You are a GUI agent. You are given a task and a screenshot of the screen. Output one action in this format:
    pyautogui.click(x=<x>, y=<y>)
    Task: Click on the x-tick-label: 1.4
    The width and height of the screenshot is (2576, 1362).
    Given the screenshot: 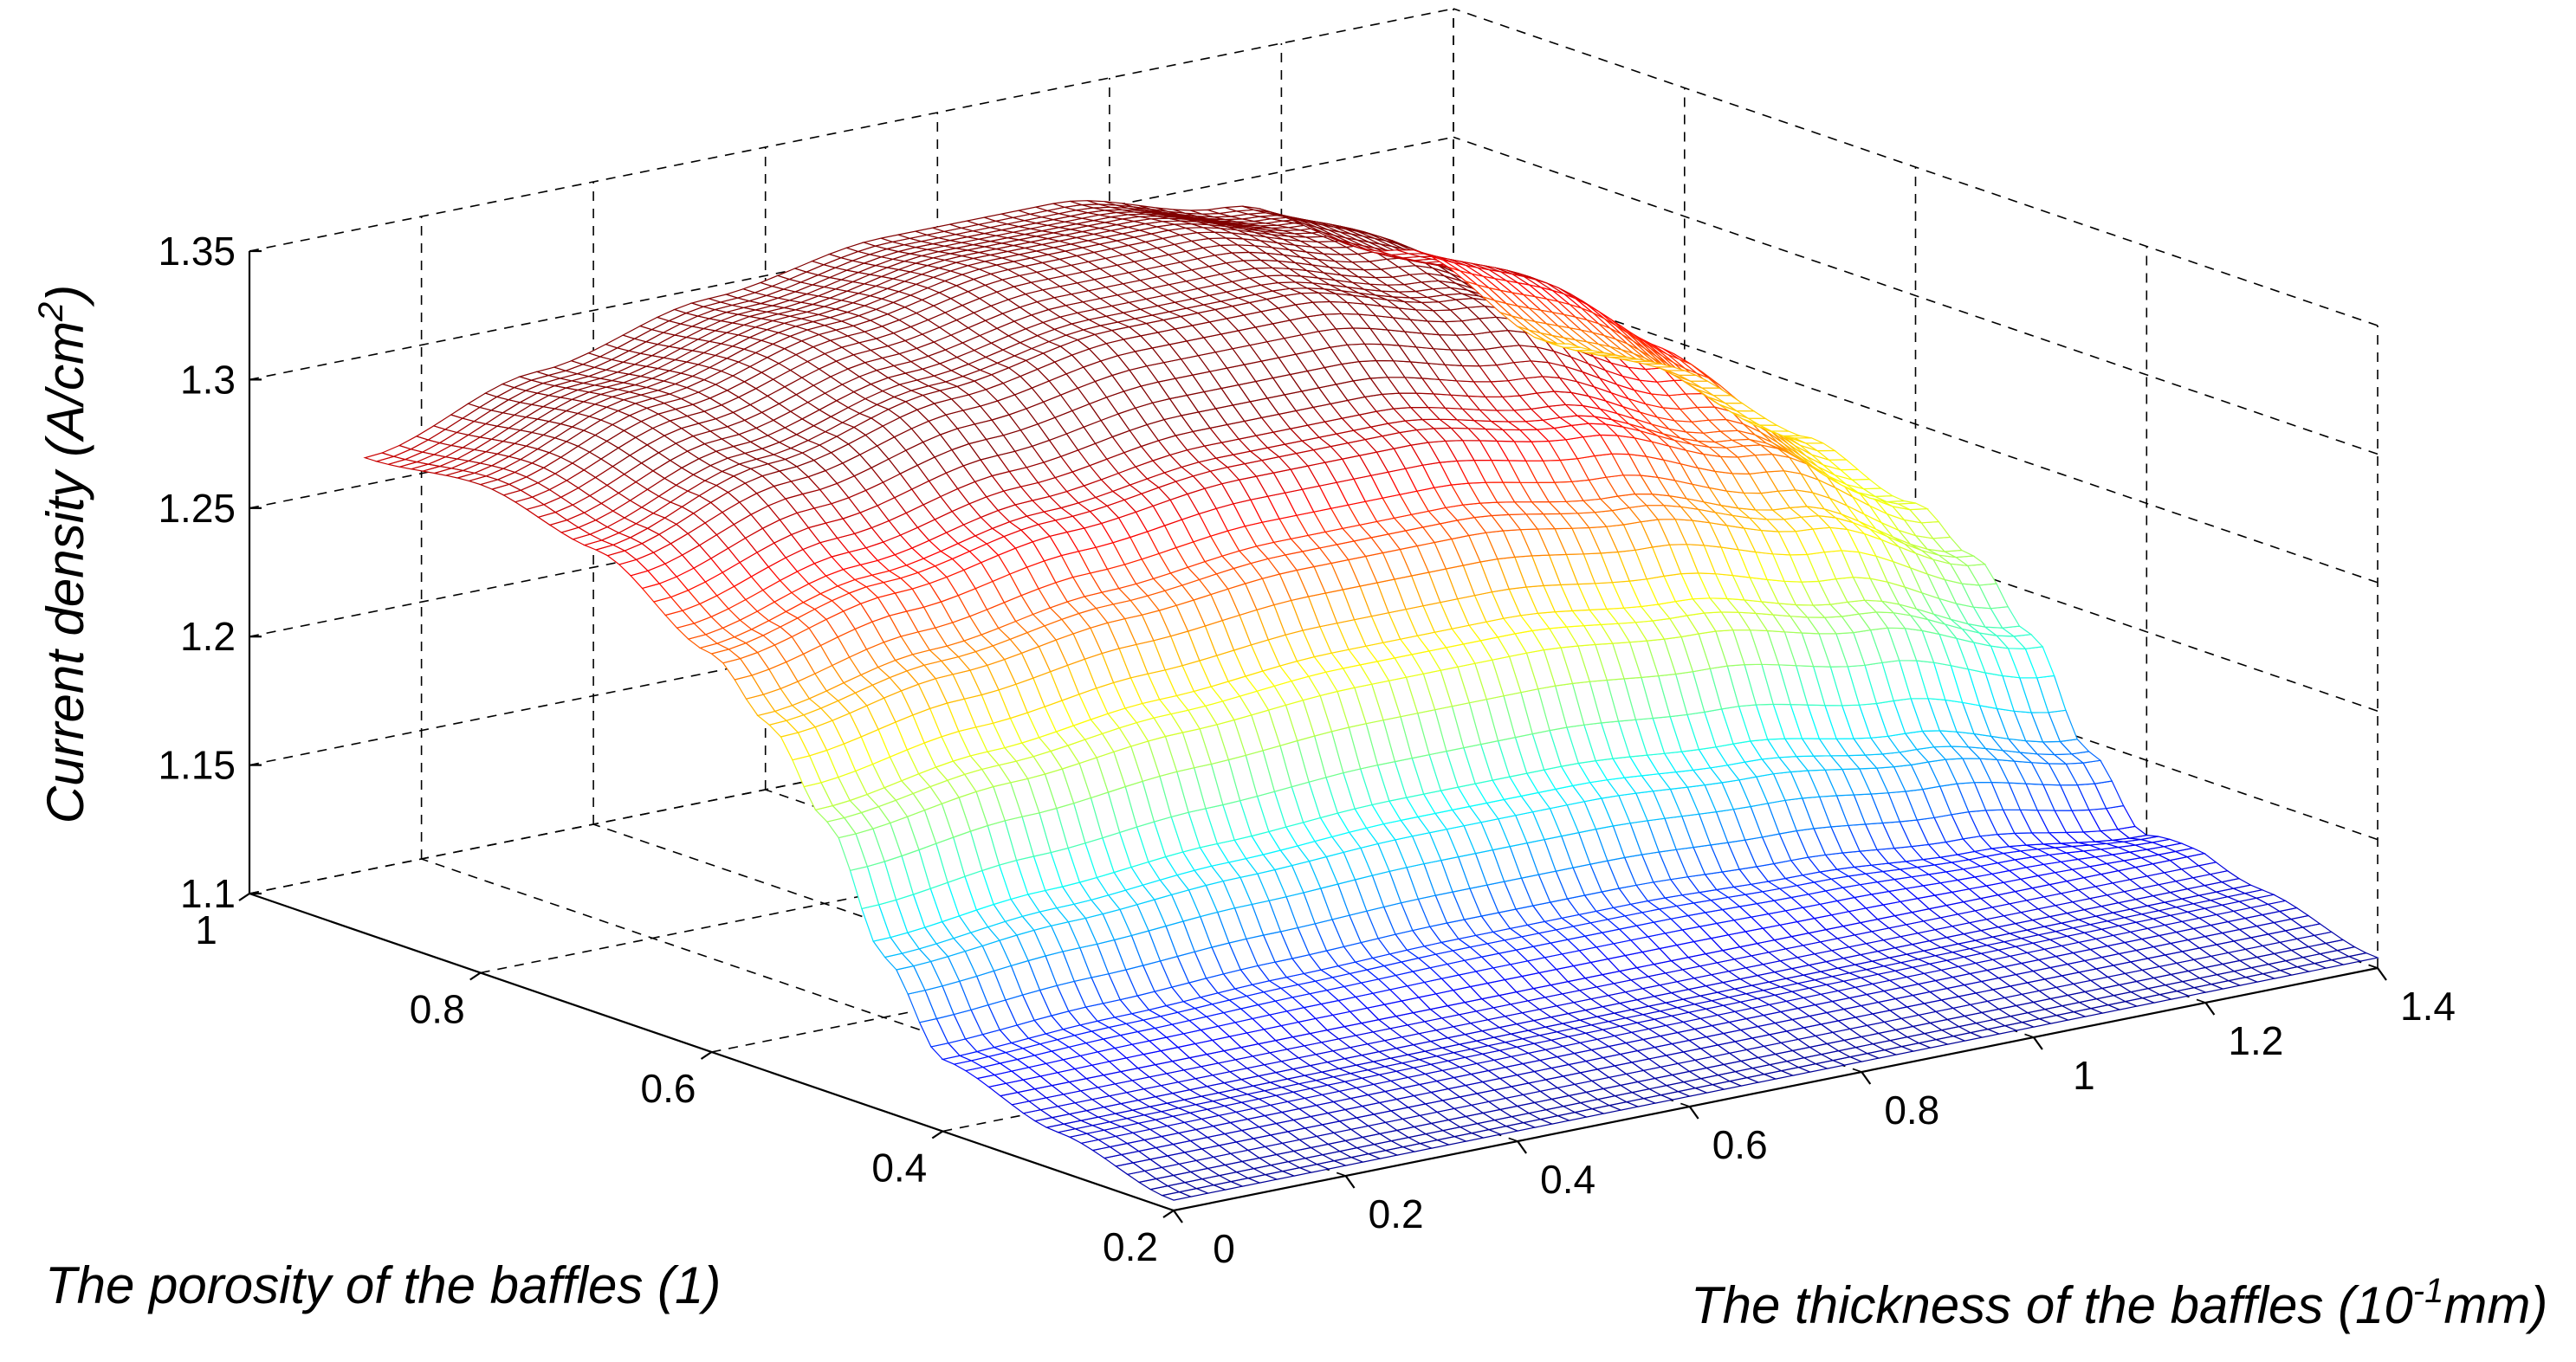 What is the action you would take?
    pyautogui.click(x=2428, y=1006)
    